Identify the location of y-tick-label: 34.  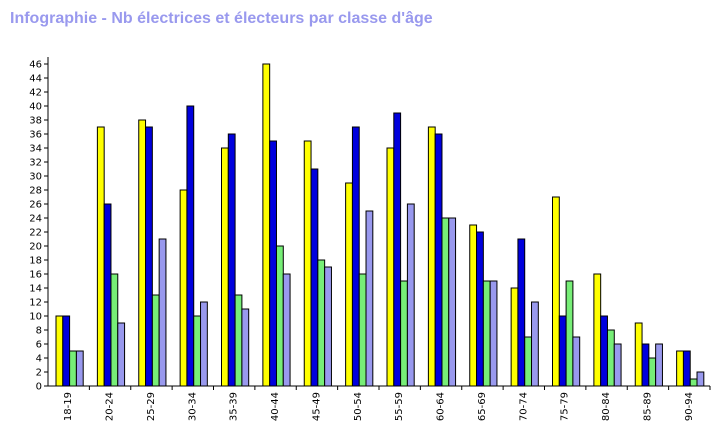
(35, 149).